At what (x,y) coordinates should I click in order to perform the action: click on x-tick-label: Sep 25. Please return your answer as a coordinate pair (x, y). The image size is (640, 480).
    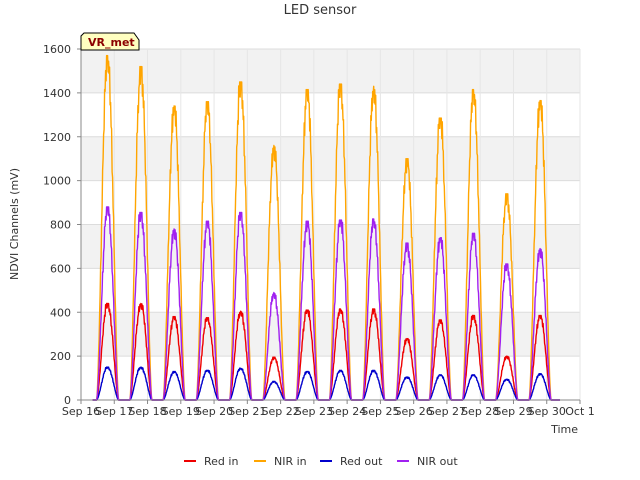
    Looking at the image, I should click on (380, 411).